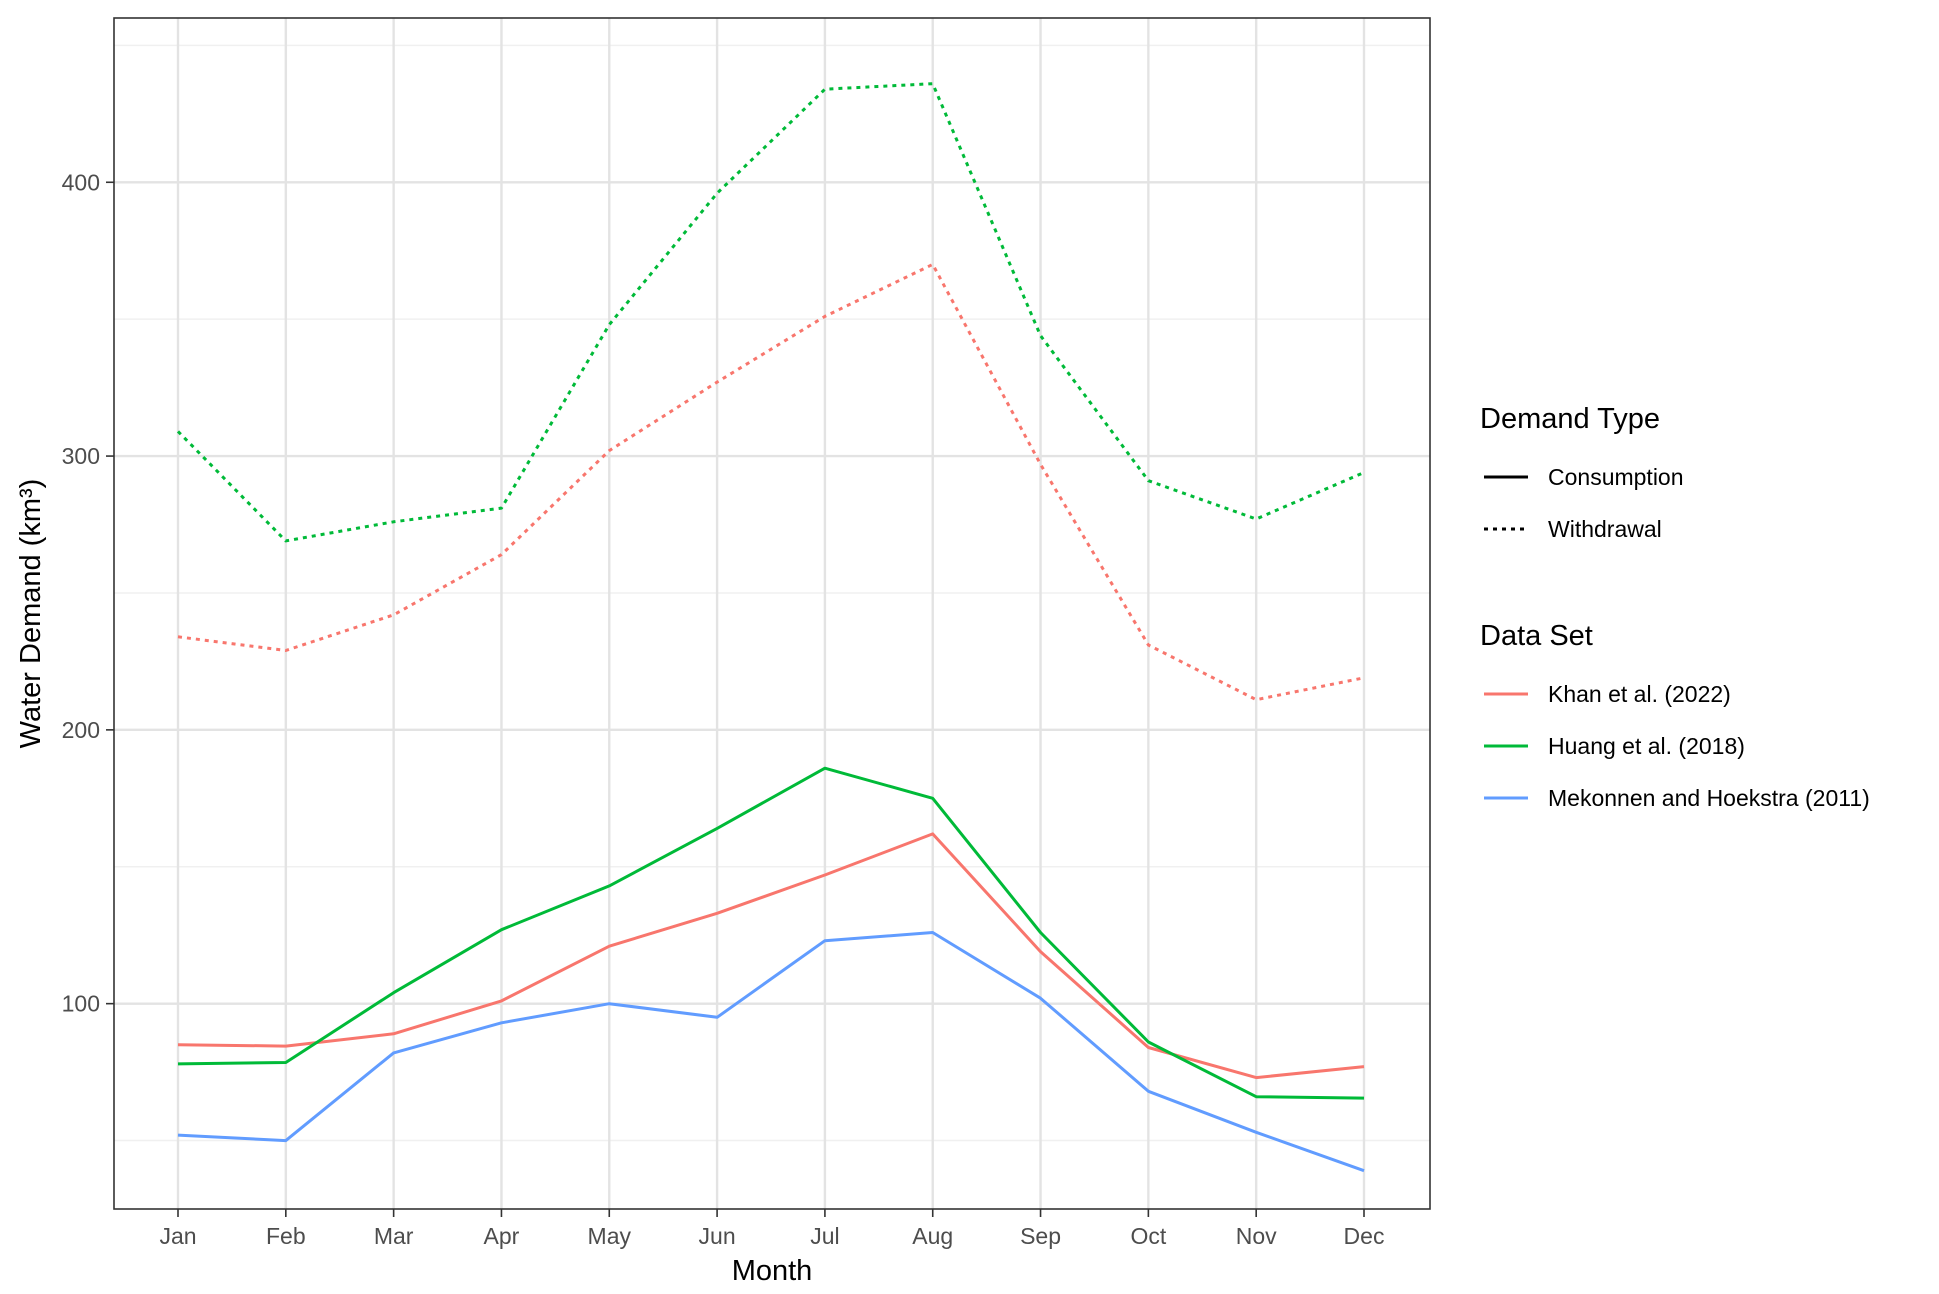  I want to click on x-tick-label: Nov, so click(1256, 1236).